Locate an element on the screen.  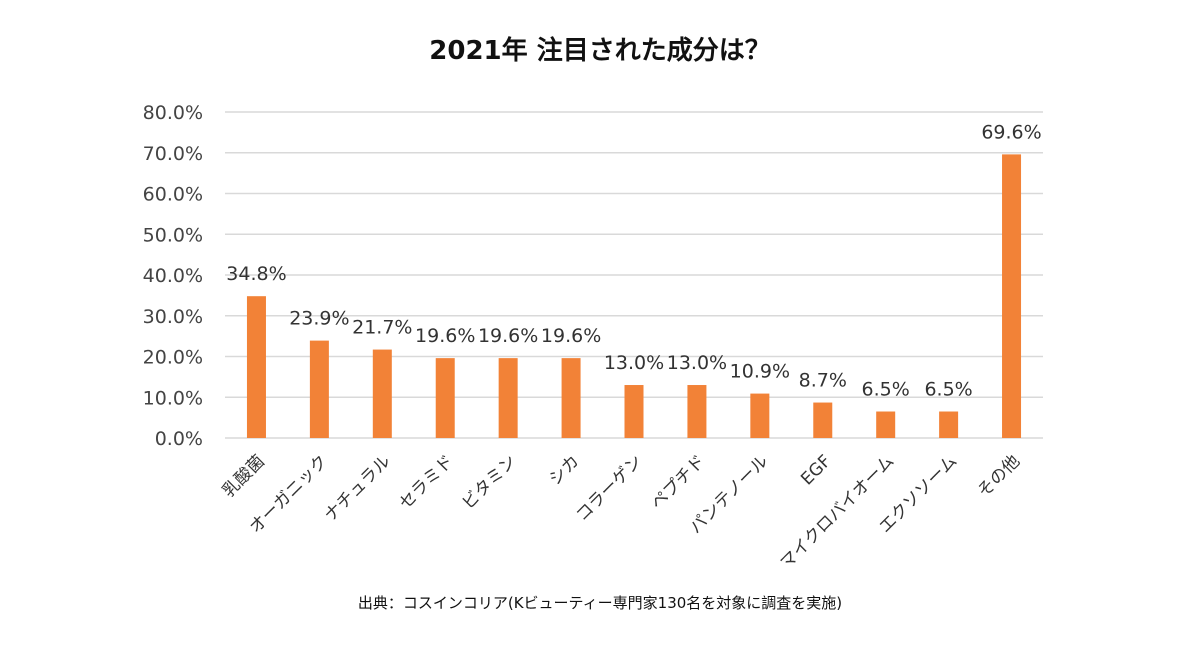
y-tick-label: 50.0% is located at coordinates (173, 235).